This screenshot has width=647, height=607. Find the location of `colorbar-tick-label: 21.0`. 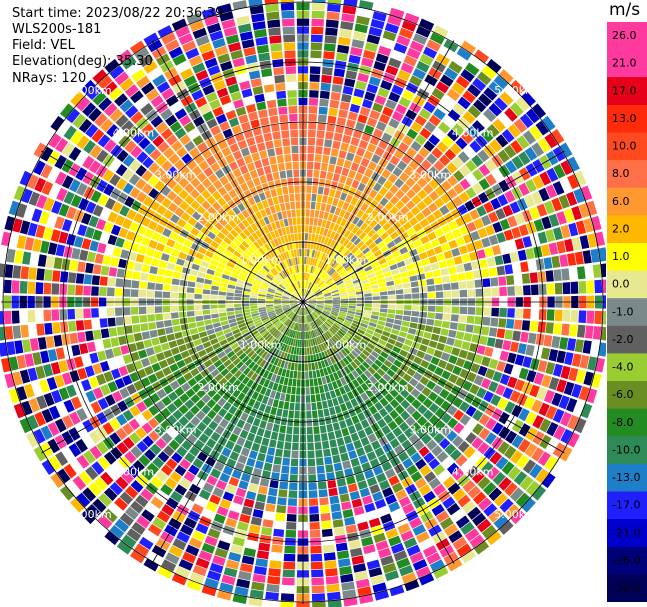

colorbar-tick-label: 21.0 is located at coordinates (624, 63).